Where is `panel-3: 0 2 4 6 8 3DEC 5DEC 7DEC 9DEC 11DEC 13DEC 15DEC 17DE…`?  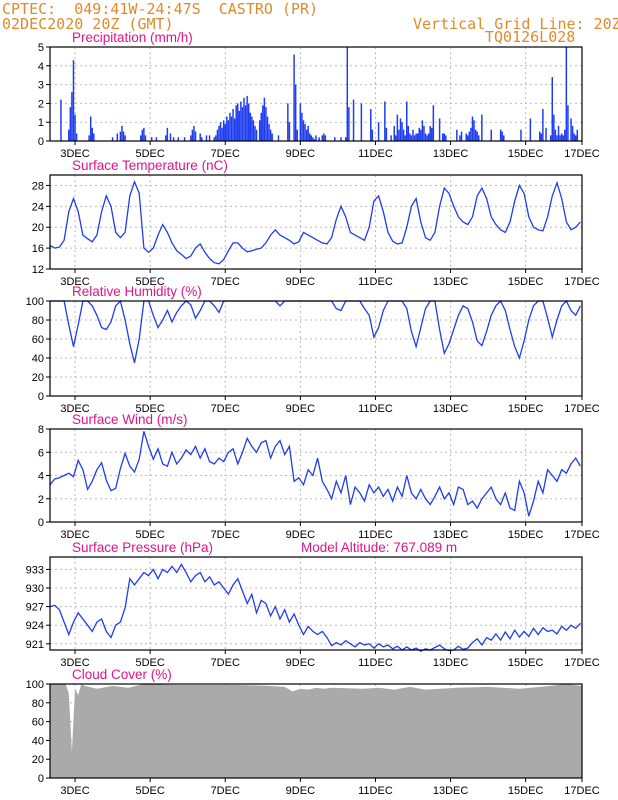
panel-3: 0 2 4 6 8 3DEC 5DEC 7DEC 9DEC 11DEC 13DEC 15DEC 17DE… is located at coordinates (319, 476).